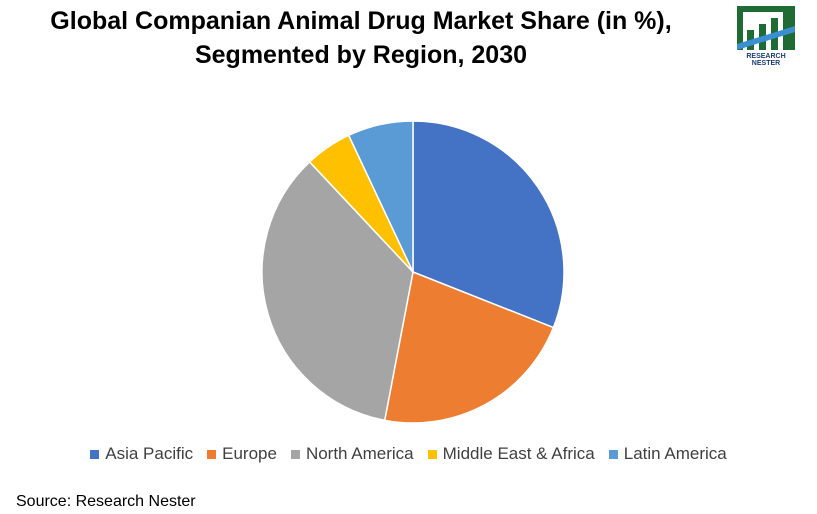  Describe the element at coordinates (249, 453) in the screenshot. I see `legend-label: Europe` at that location.